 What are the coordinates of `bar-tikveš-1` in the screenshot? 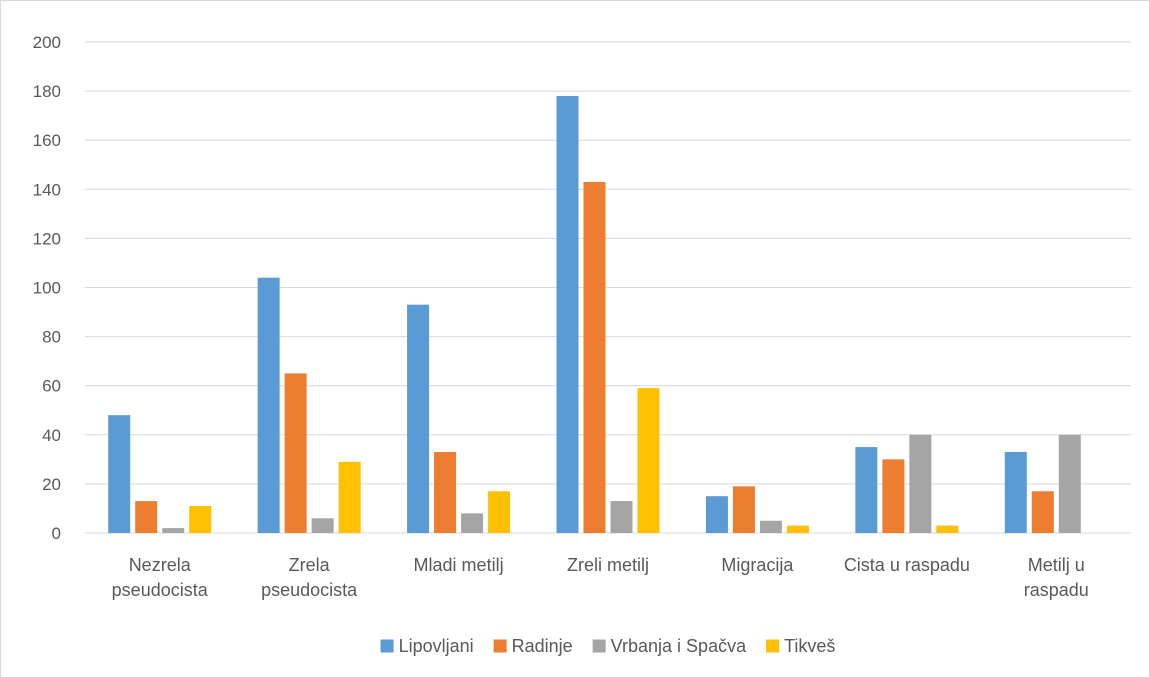 It's located at (349, 497).